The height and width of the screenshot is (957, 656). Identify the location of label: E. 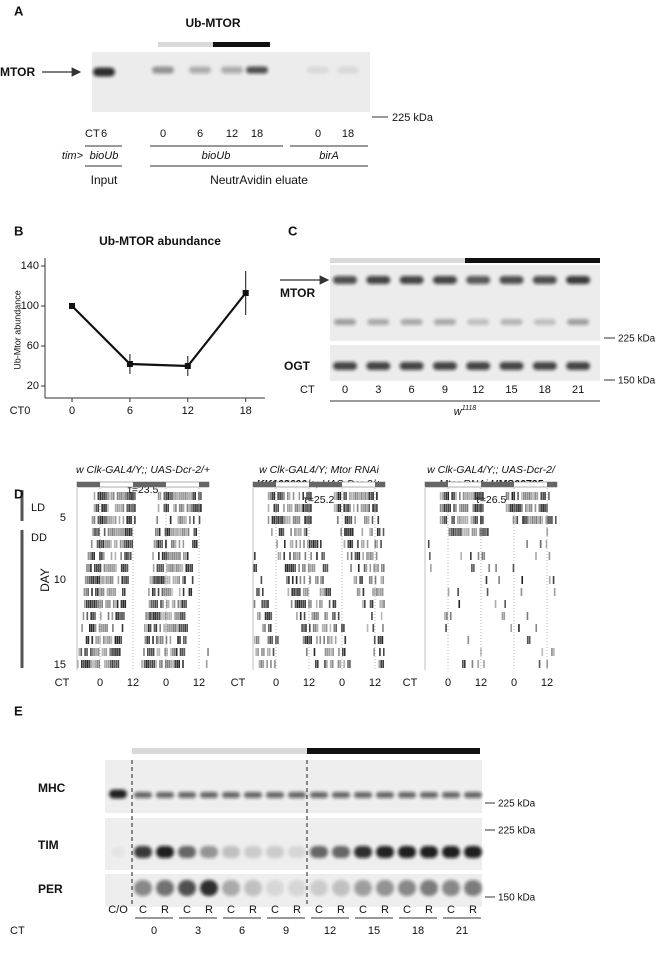
(18, 710).